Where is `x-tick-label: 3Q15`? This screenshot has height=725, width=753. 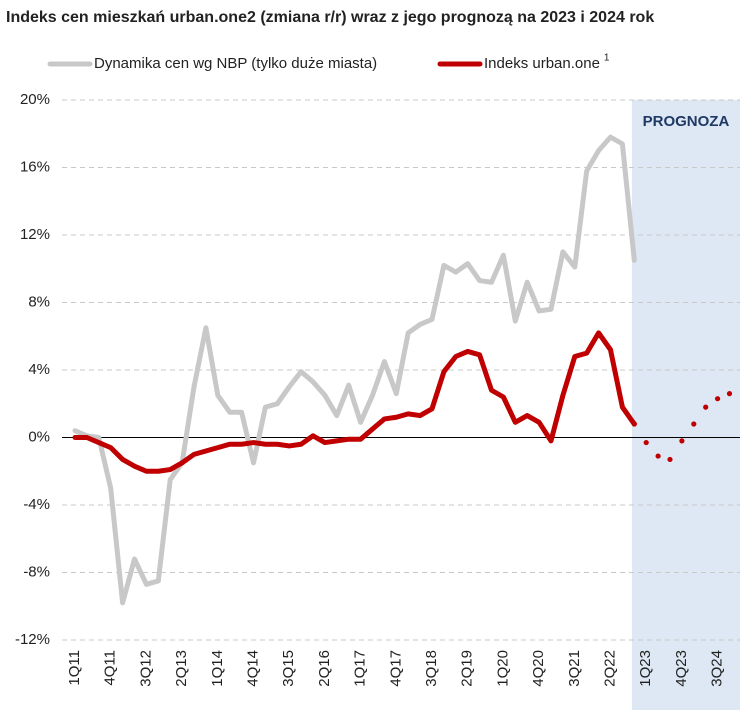
x-tick-label: 3Q15 is located at coordinates (288, 668).